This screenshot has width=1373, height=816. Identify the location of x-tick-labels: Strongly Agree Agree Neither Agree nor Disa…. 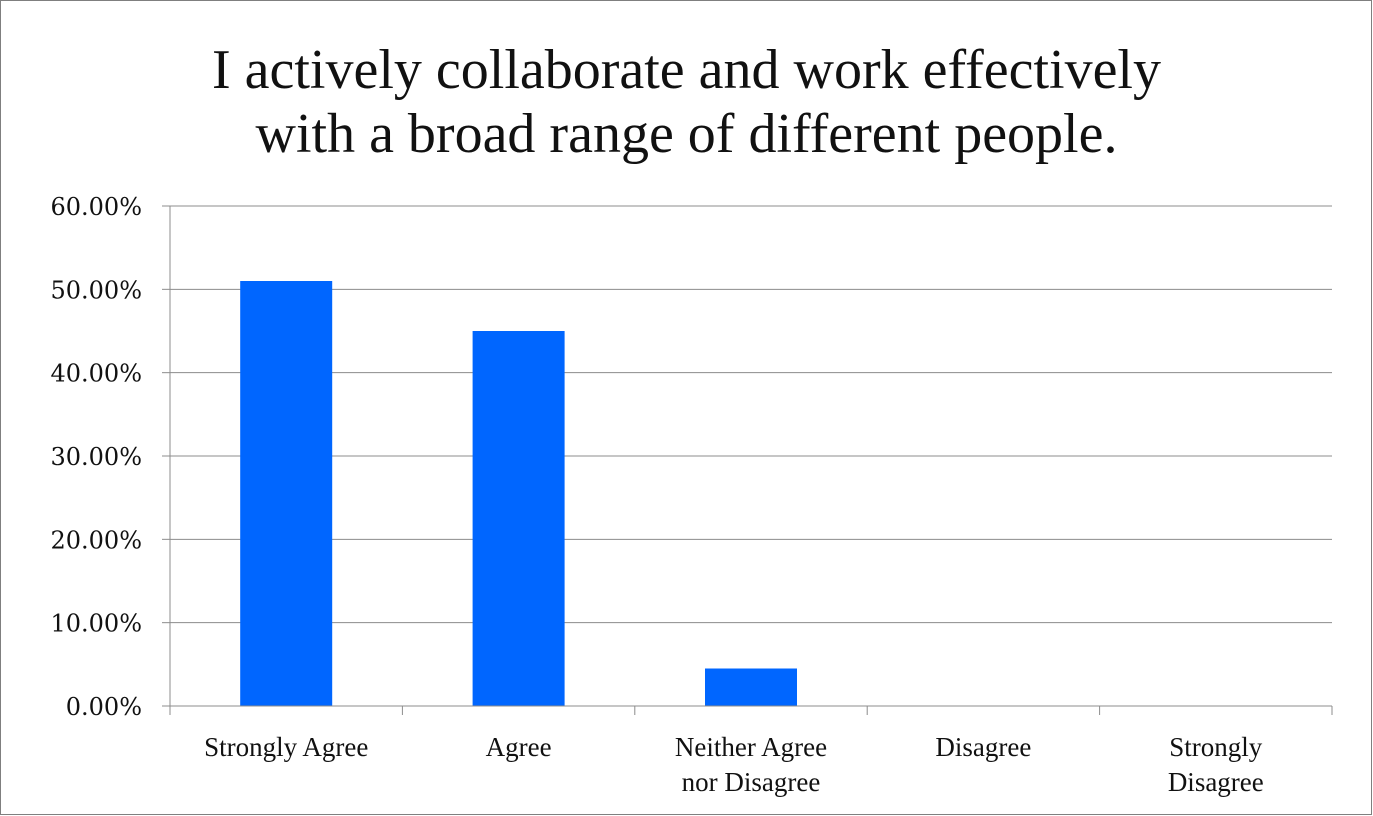
(734, 764).